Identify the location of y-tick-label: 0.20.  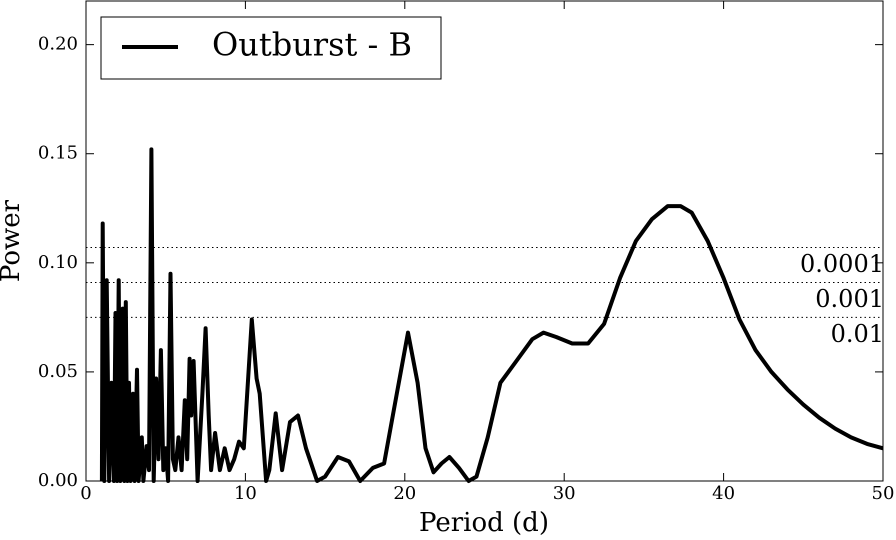
(58, 44).